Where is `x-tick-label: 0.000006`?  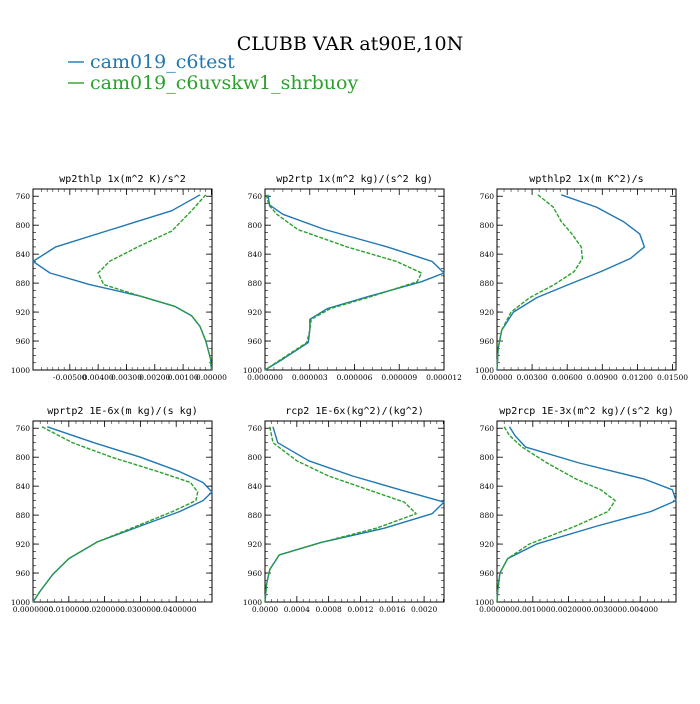 x-tick-label: 0.000006 is located at coordinates (355, 377).